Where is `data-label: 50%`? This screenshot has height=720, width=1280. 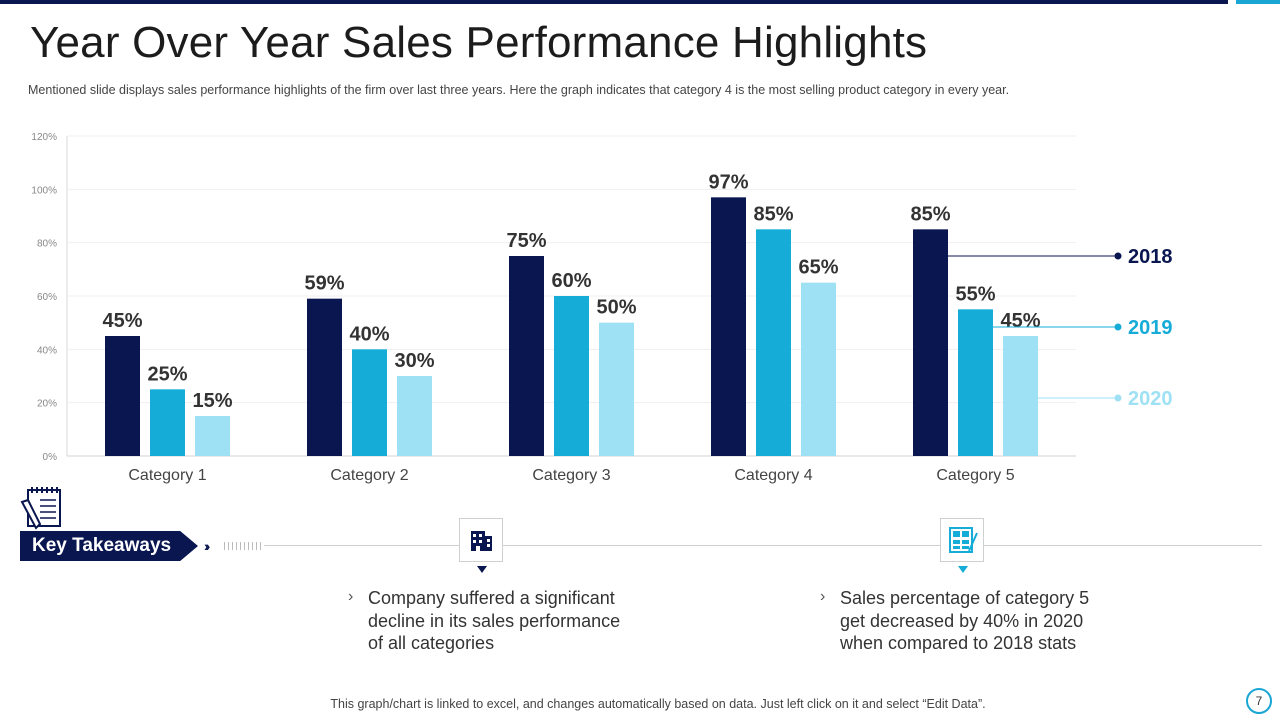 data-label: 50% is located at coordinates (616, 308).